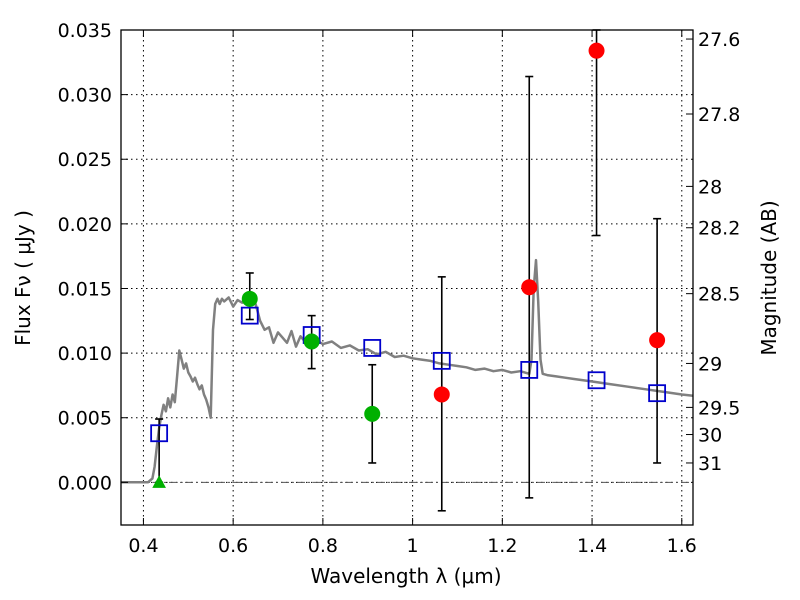 This screenshot has height=600, width=800. Describe the element at coordinates (85, 354) in the screenshot. I see `y-tick-label-2: 0.010` at that location.